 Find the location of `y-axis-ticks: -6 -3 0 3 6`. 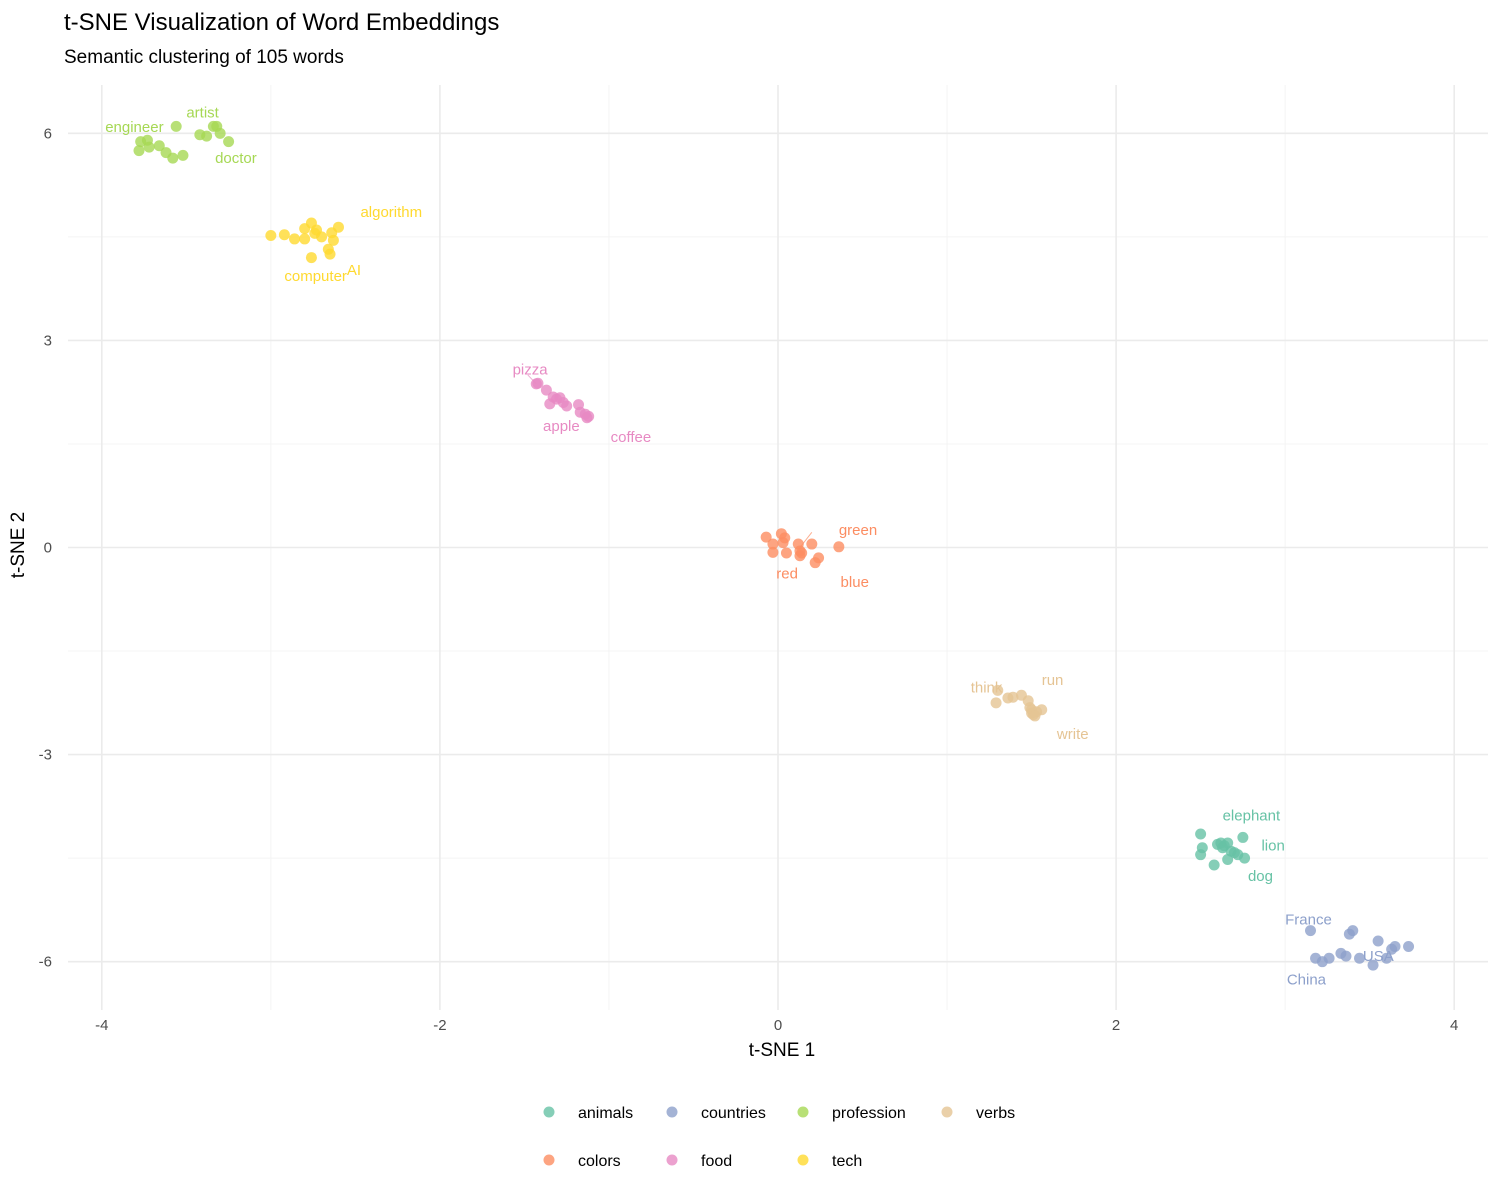

y-axis-ticks: -6 -3 0 3 6 is located at coordinates (45, 547).